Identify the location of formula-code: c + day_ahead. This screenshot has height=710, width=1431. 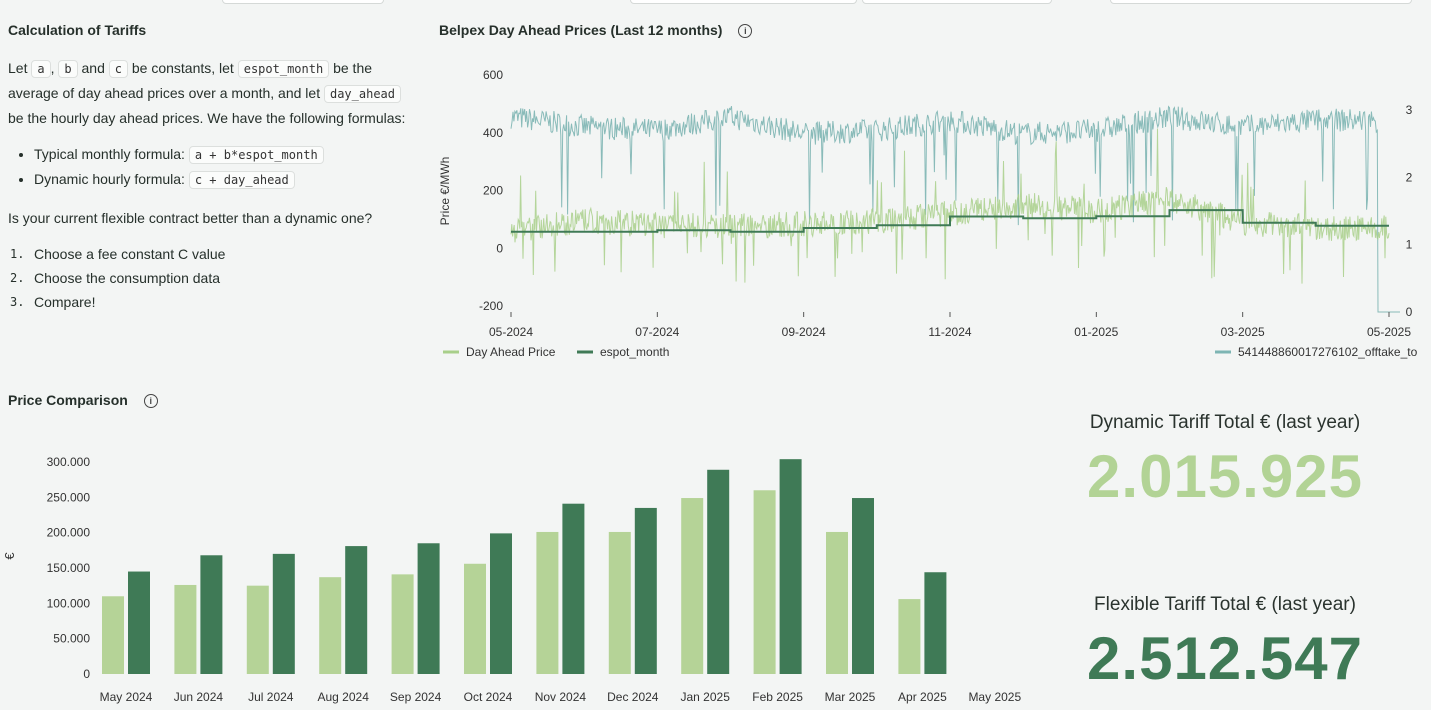
(241, 180).